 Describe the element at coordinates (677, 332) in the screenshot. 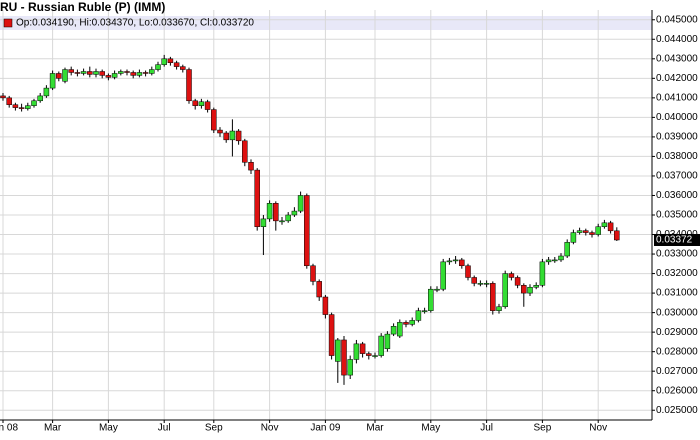

I see `y-tick-label: 0.029000` at that location.